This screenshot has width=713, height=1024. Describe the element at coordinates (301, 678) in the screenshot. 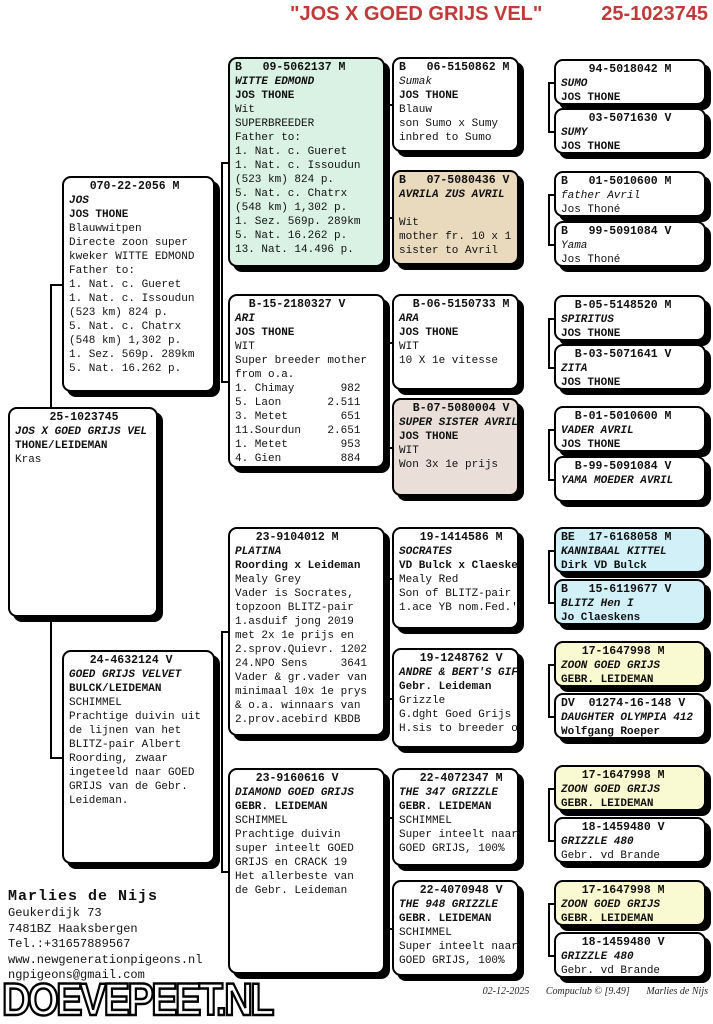

I see `info-line: Vader & gr.vader van` at that location.